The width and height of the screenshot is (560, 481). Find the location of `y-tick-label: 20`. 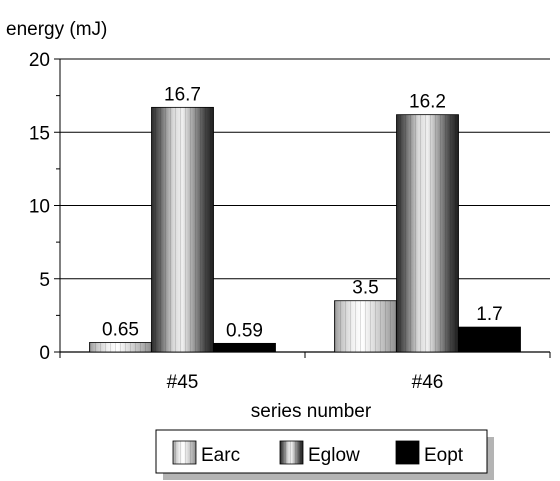

y-tick-label: 20 is located at coordinates (39, 60).